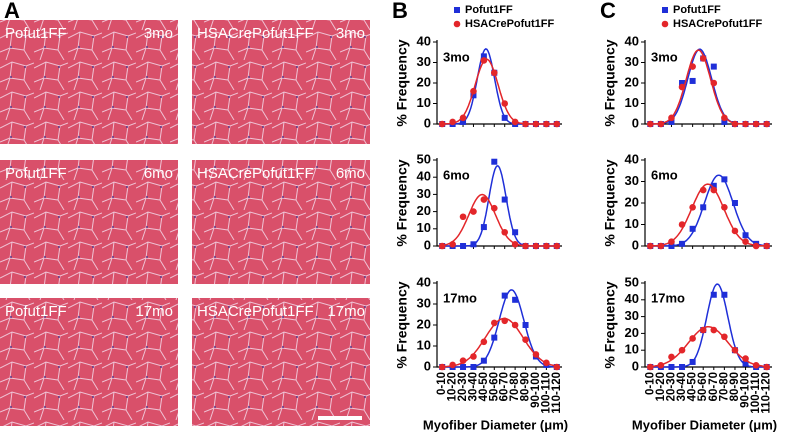 The image size is (800, 436). I want to click on panel-letter: C, so click(608, 11).